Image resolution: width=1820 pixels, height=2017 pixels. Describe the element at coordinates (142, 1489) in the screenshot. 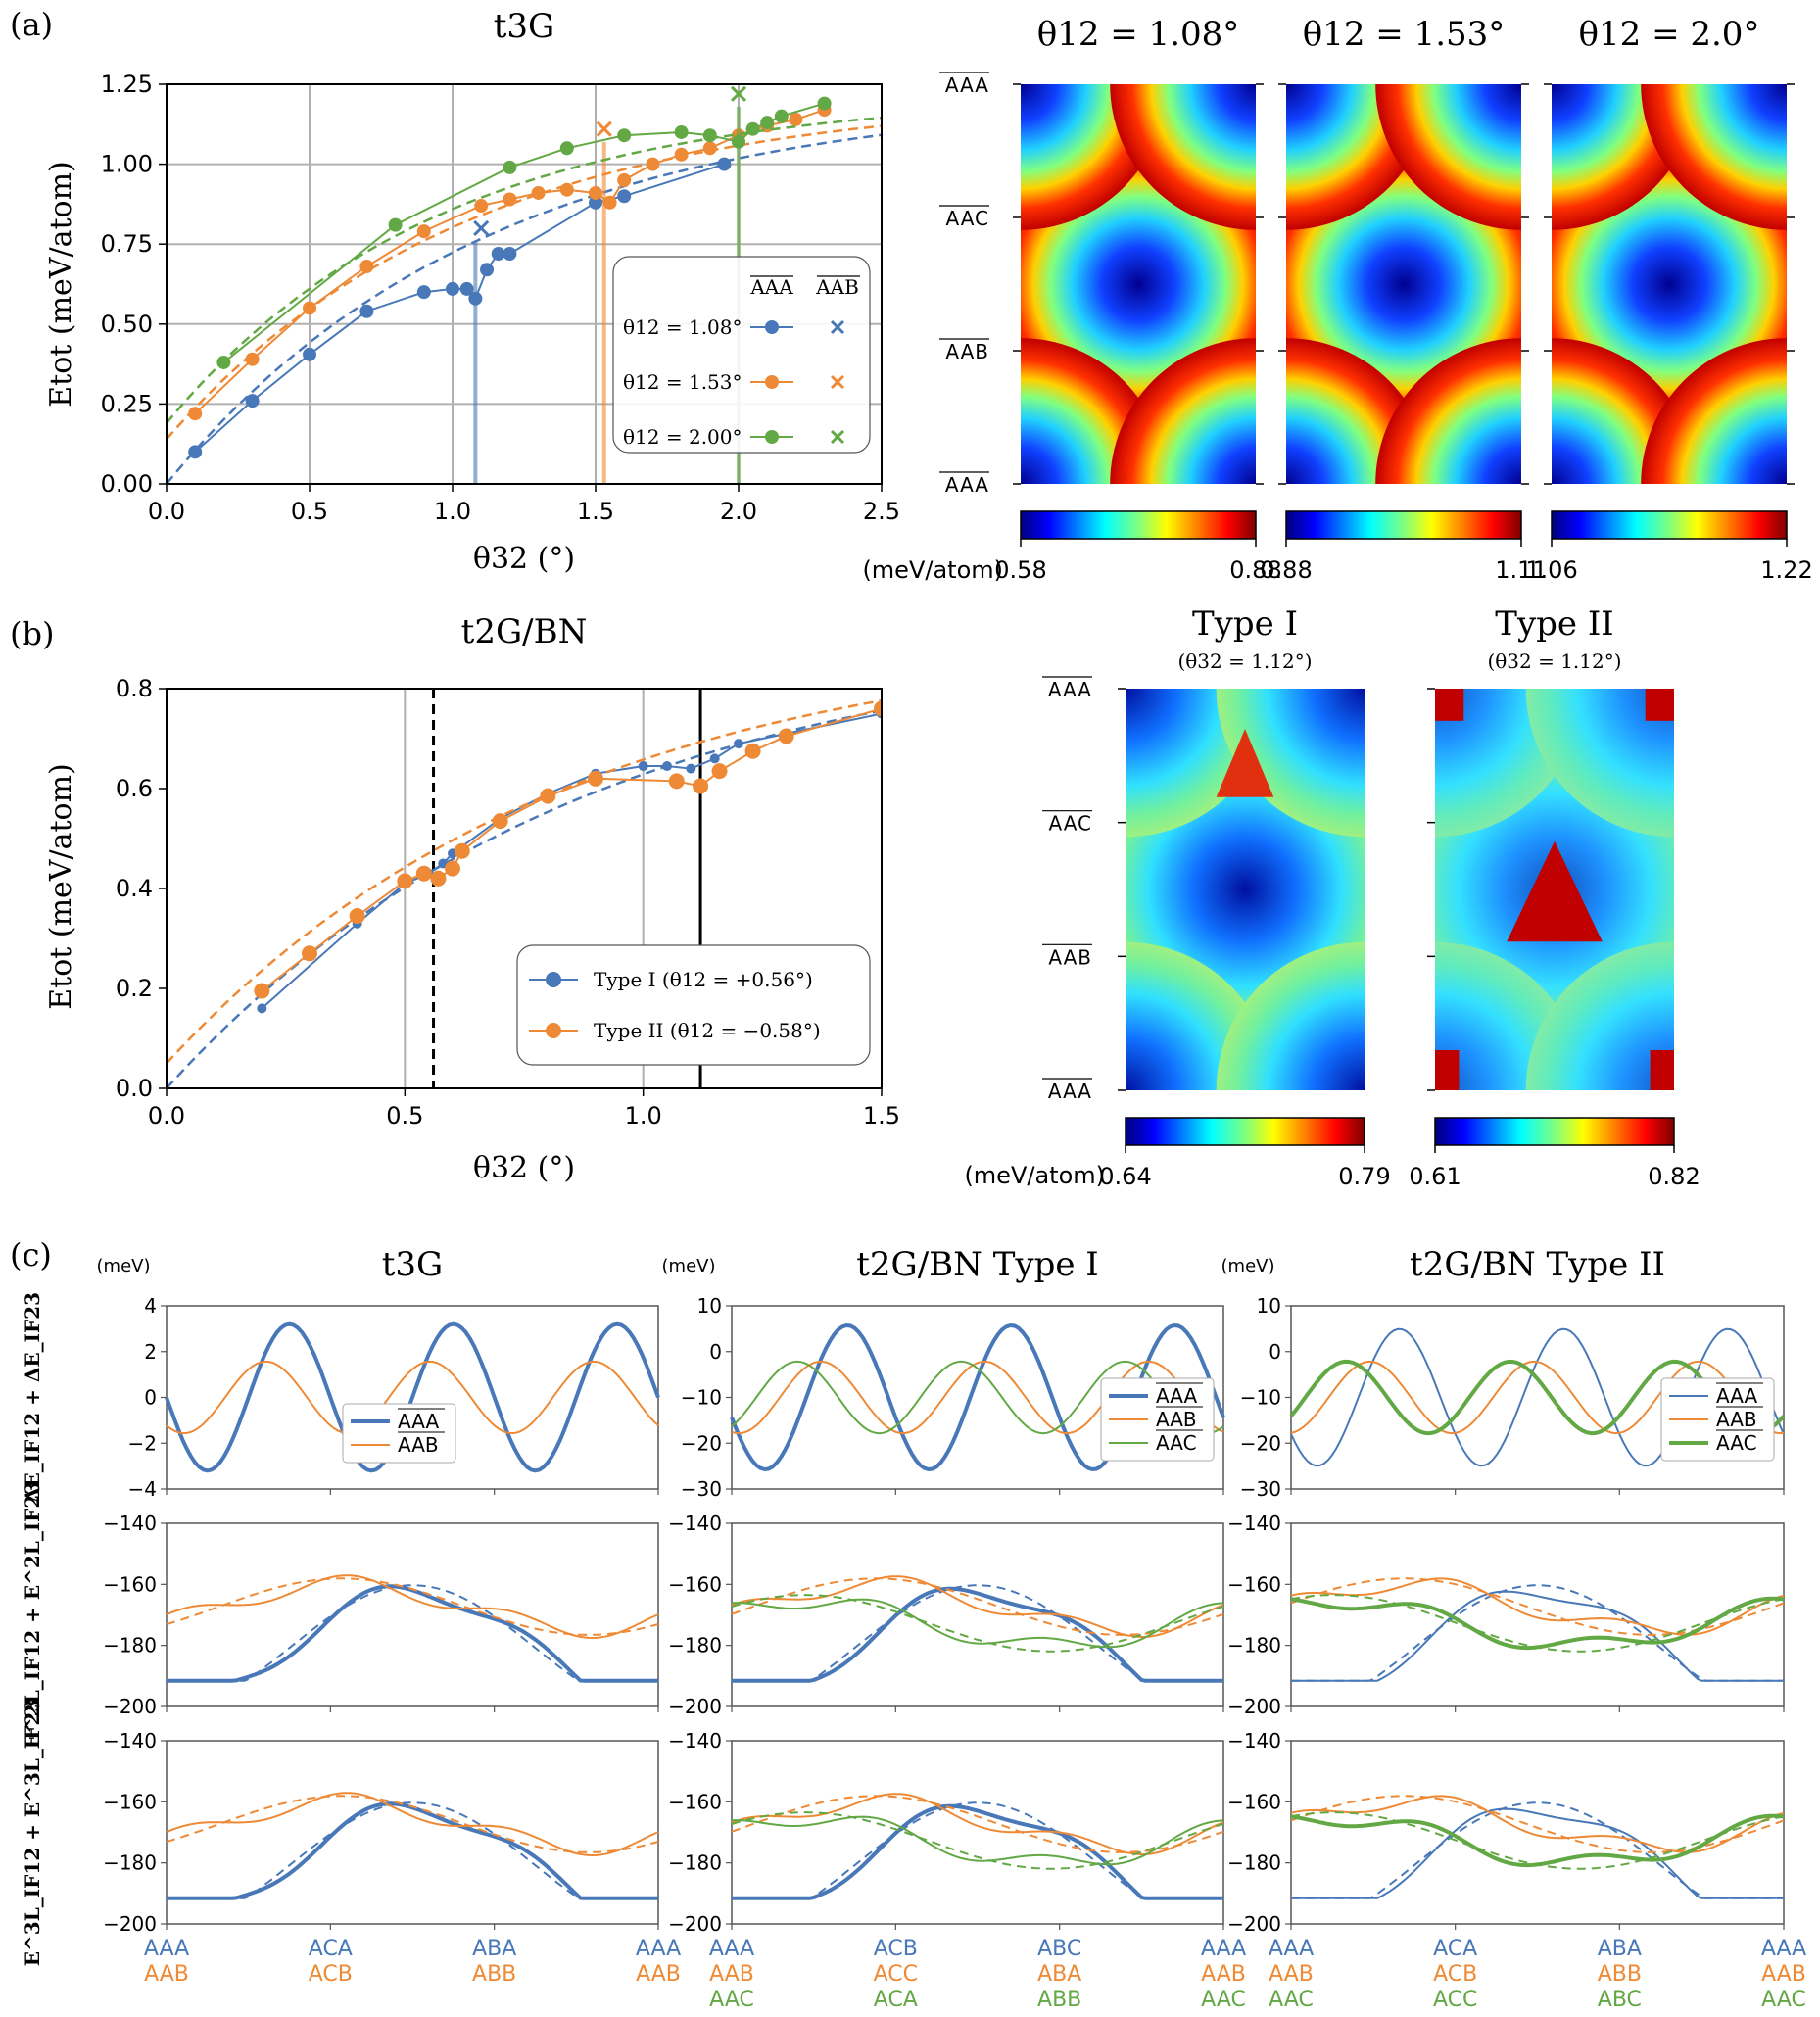

I see `y-tick-label: −4` at that location.